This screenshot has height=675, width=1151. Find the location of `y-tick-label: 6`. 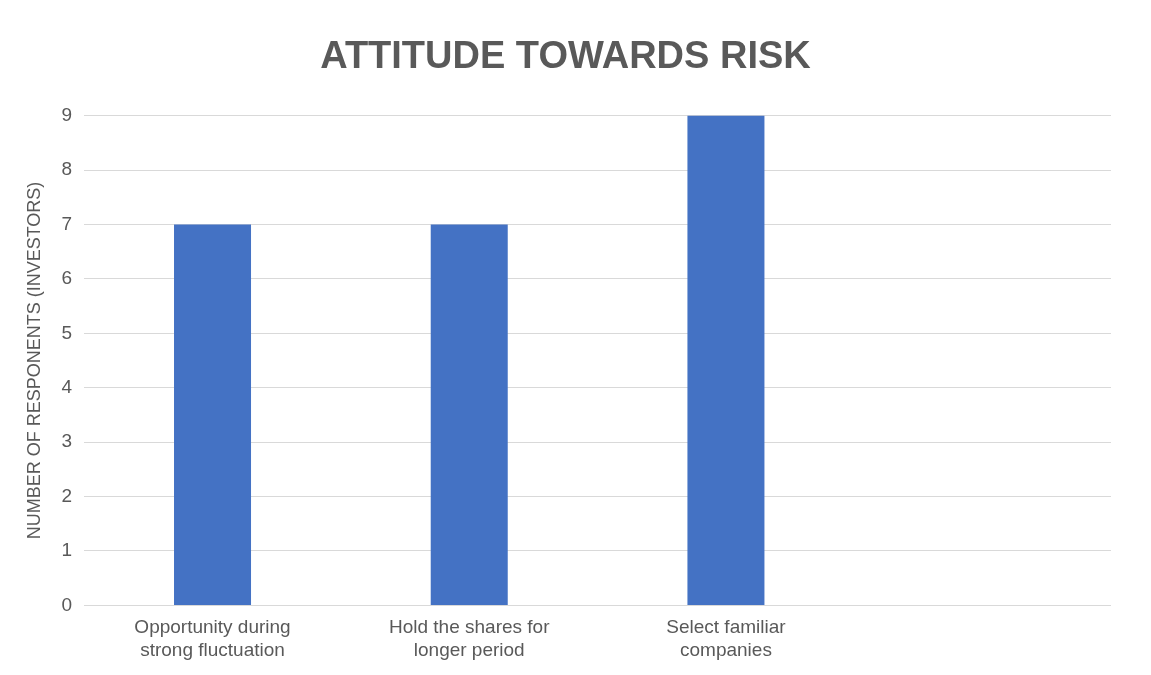

y-tick-label: 6 is located at coordinates (67, 278).